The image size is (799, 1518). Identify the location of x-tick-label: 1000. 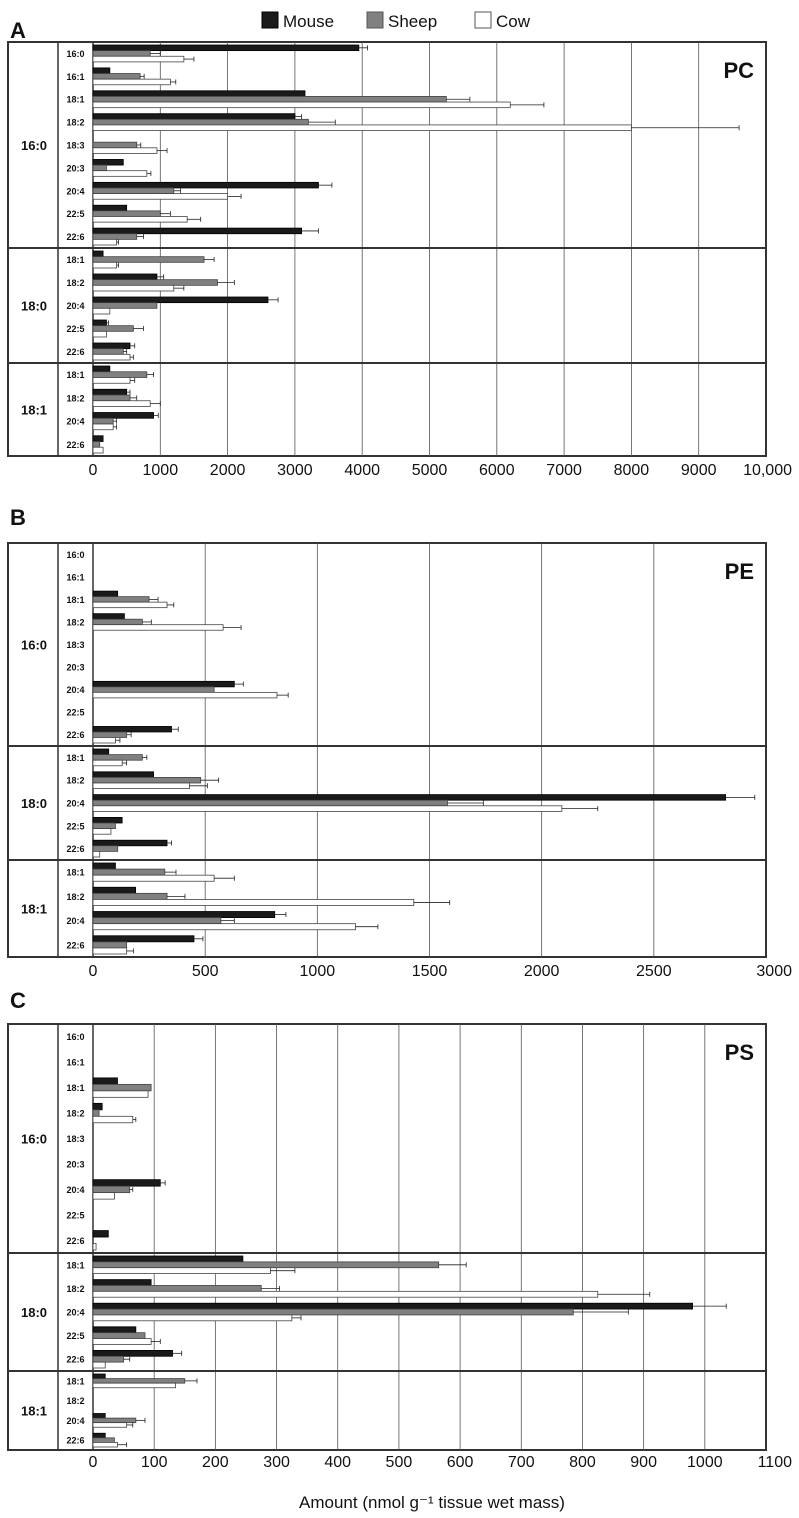
(161, 470).